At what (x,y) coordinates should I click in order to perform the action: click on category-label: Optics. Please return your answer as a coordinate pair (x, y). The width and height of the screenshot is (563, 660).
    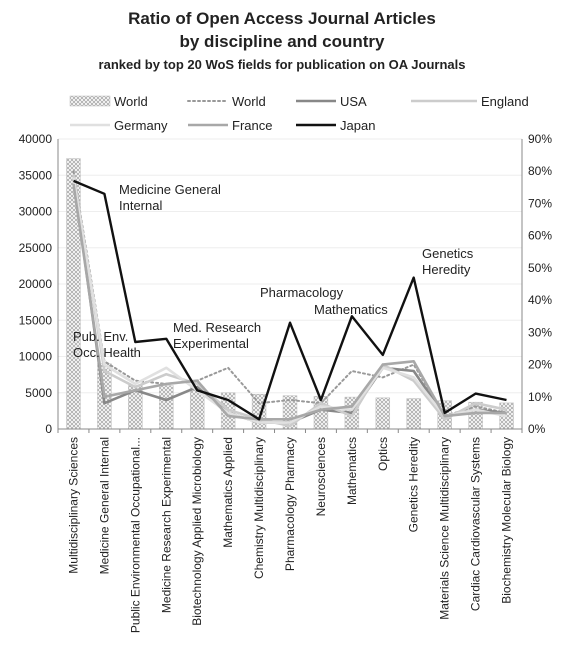
    Looking at the image, I should click on (383, 454).